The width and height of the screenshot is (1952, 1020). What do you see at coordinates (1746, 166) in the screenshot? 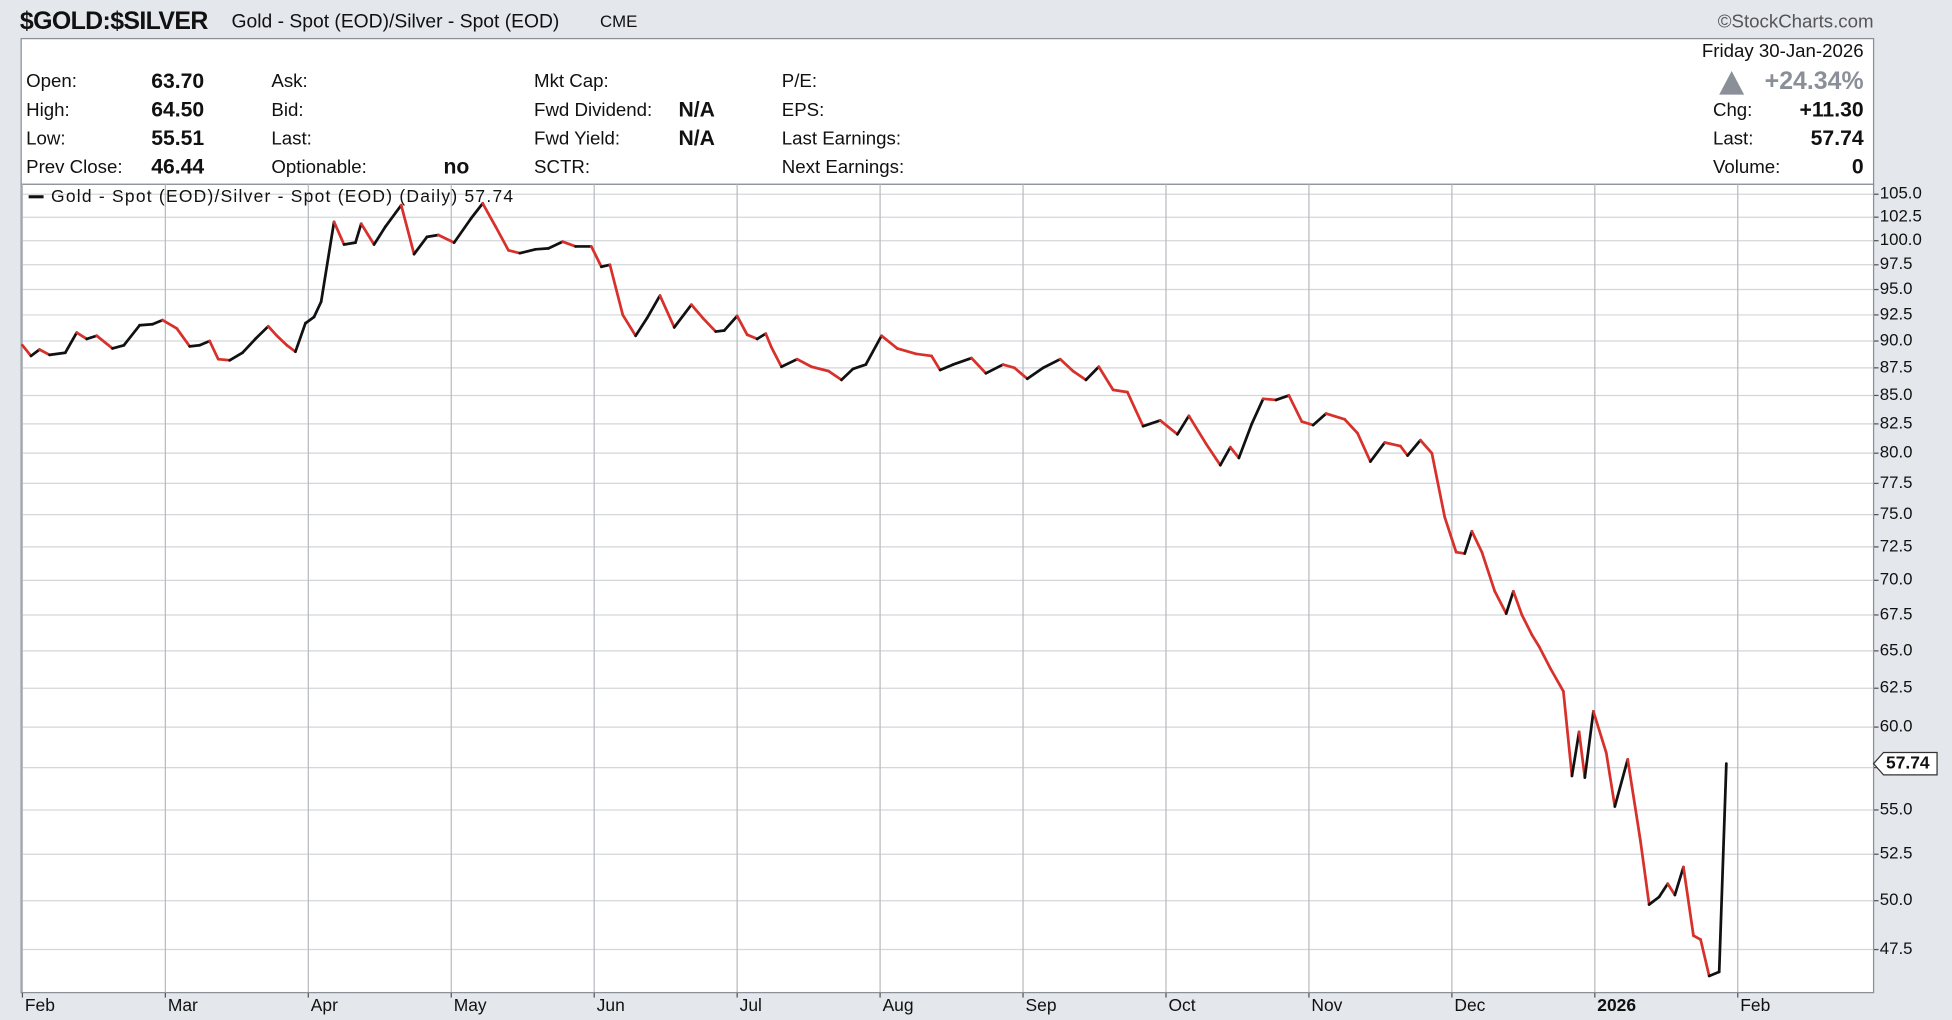
I see `summary-label: Volume:` at bounding box center [1746, 166].